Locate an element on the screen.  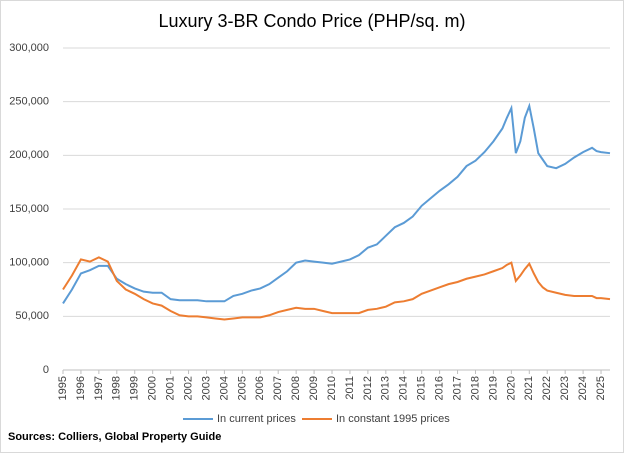
chart-title: Luxury 3-BR Condo Price (PHP/sq. m) is located at coordinates (311, 21).